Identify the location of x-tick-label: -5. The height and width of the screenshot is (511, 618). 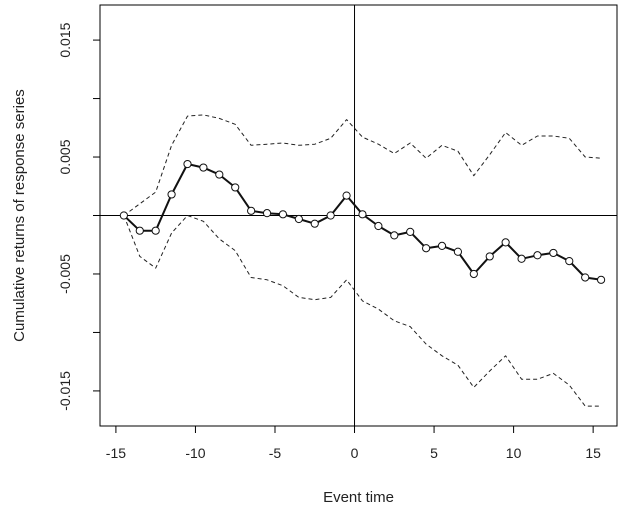
(275, 453).